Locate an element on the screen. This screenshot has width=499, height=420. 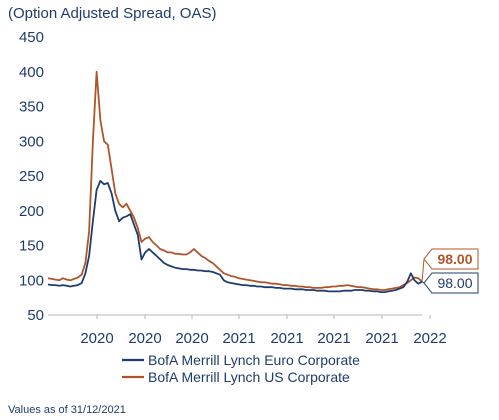
y-tick-label: 400 is located at coordinates (31, 72).